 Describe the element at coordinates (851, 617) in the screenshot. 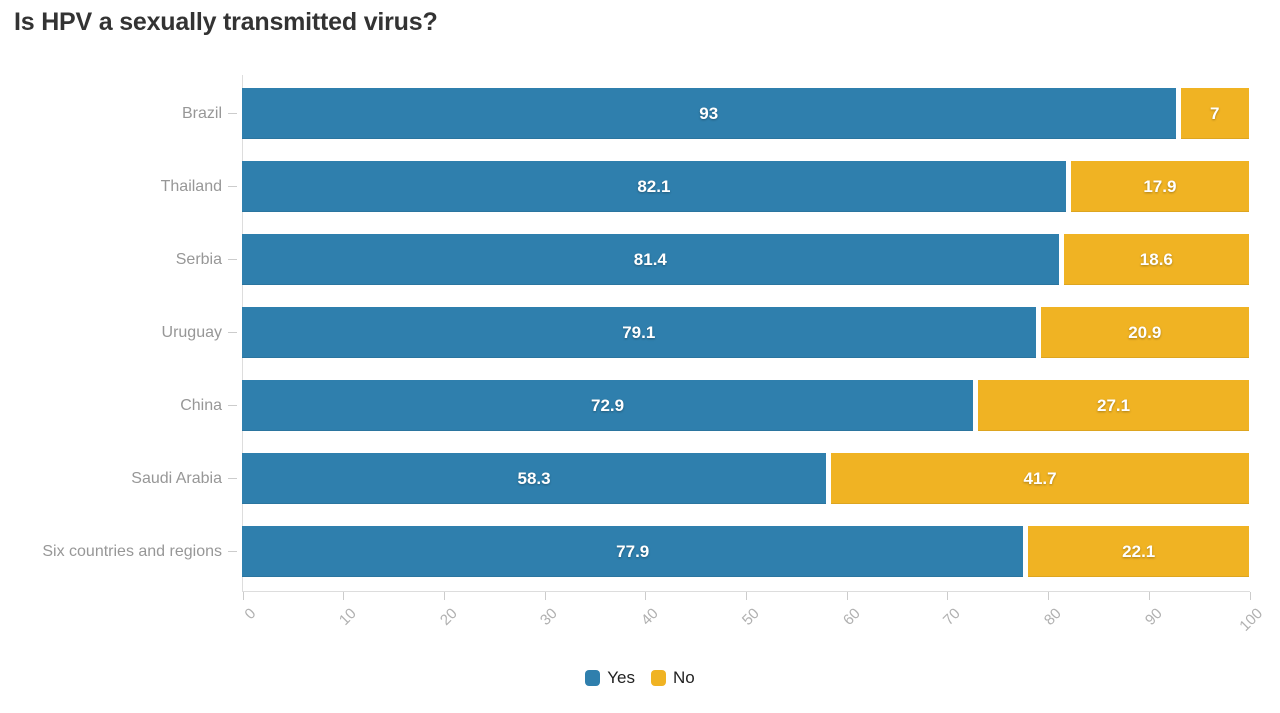

I see `x-tick-label: 60` at that location.